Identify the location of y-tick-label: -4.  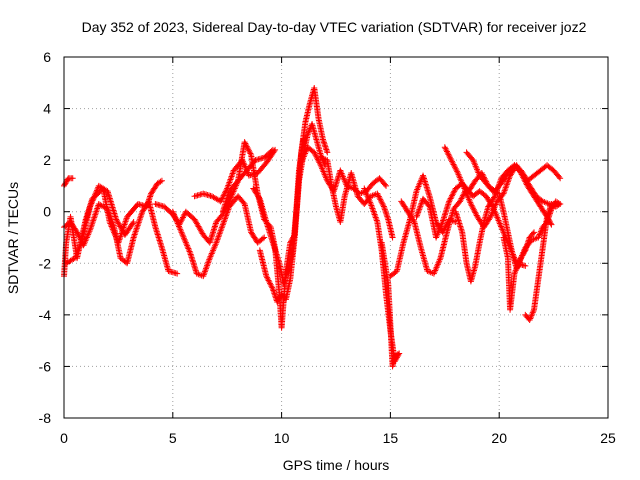
(45, 315).